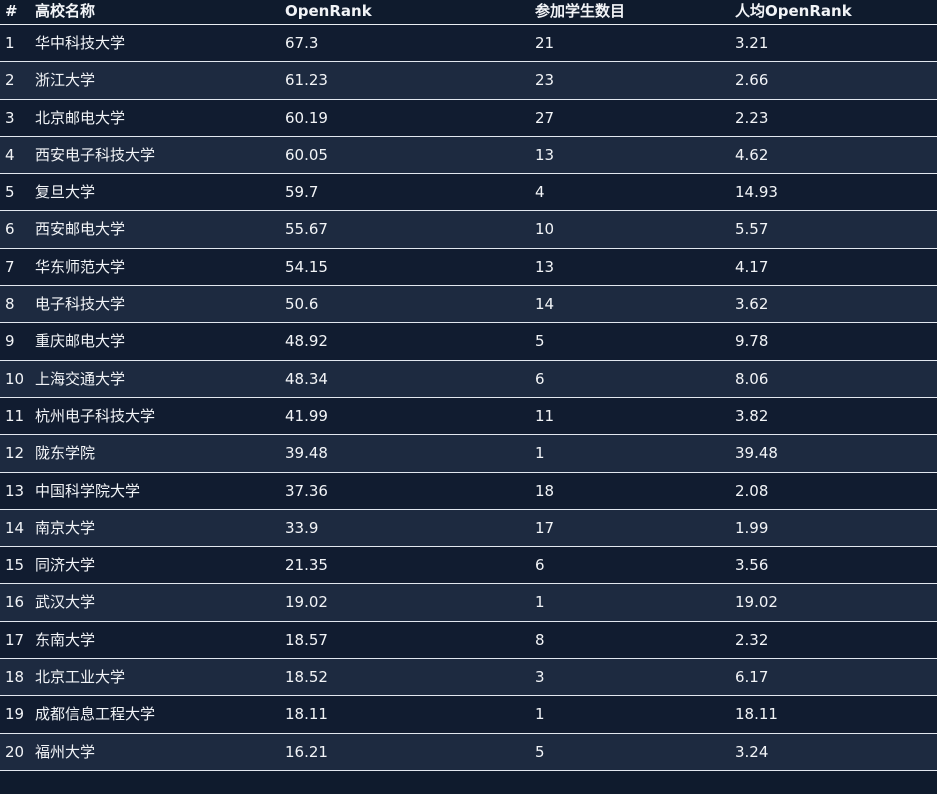 This screenshot has width=937, height=794. Describe the element at coordinates (306, 341) in the screenshot. I see `row-openrank: 48.92` at that location.